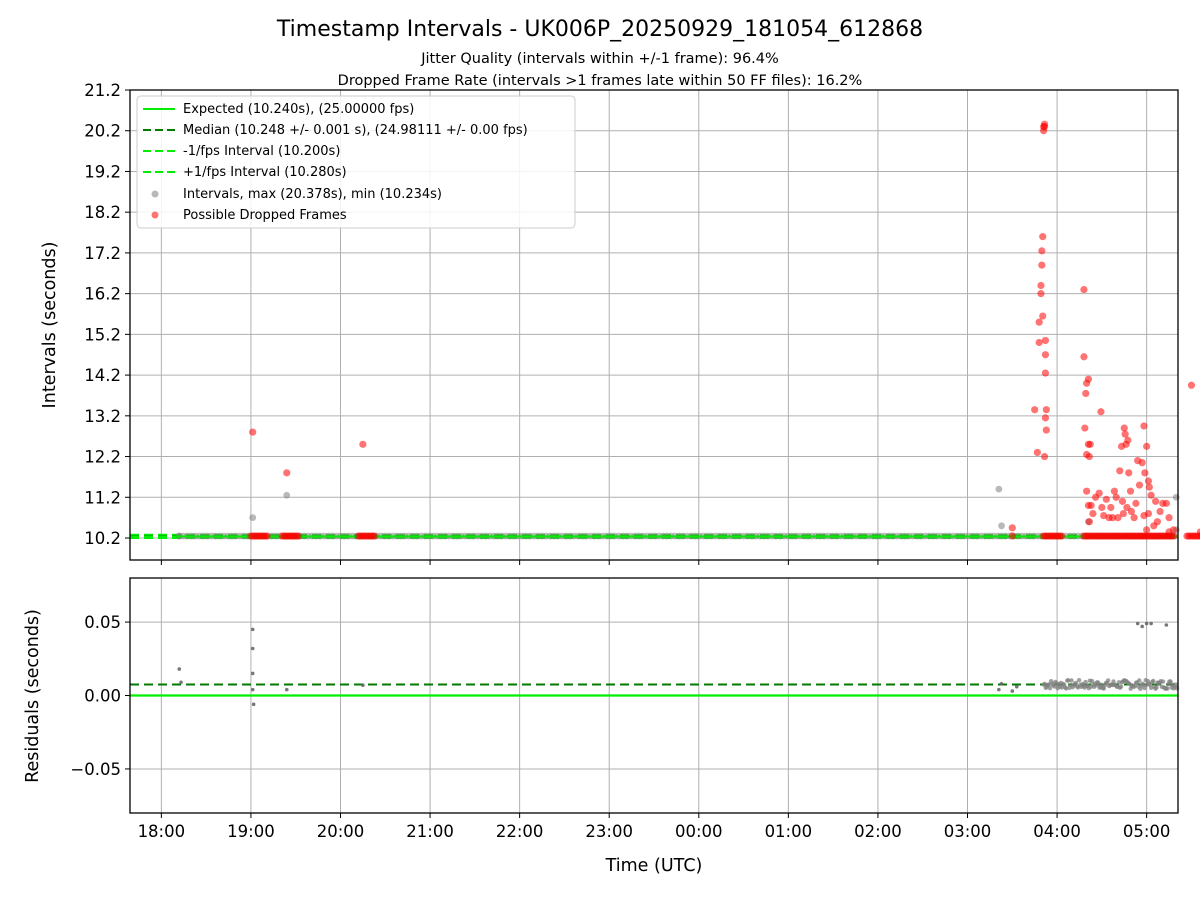 Image resolution: width=1200 pixels, height=904 pixels. Describe the element at coordinates (102, 696) in the screenshot. I see `bottom-y-tick-label: 0.00` at that location.